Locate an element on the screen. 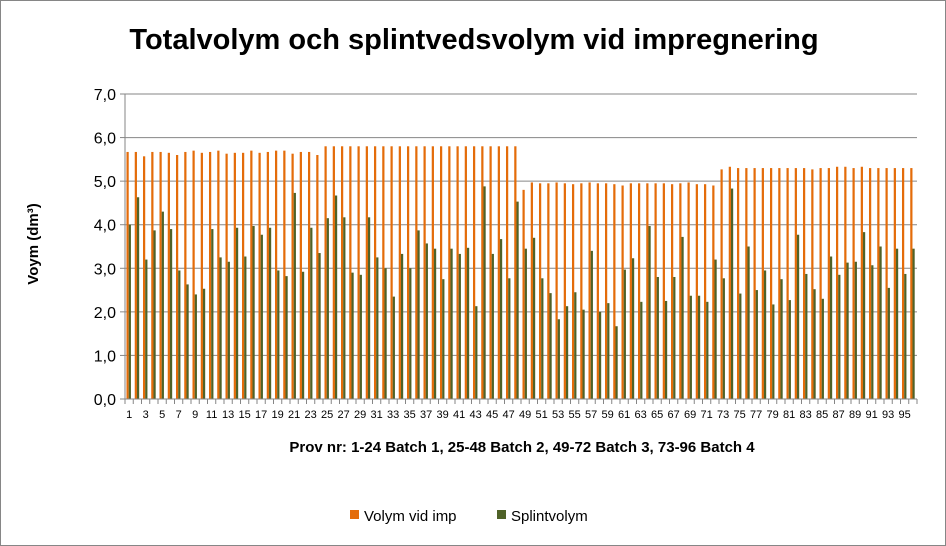  x-tick-label: 11 is located at coordinates (211, 415).